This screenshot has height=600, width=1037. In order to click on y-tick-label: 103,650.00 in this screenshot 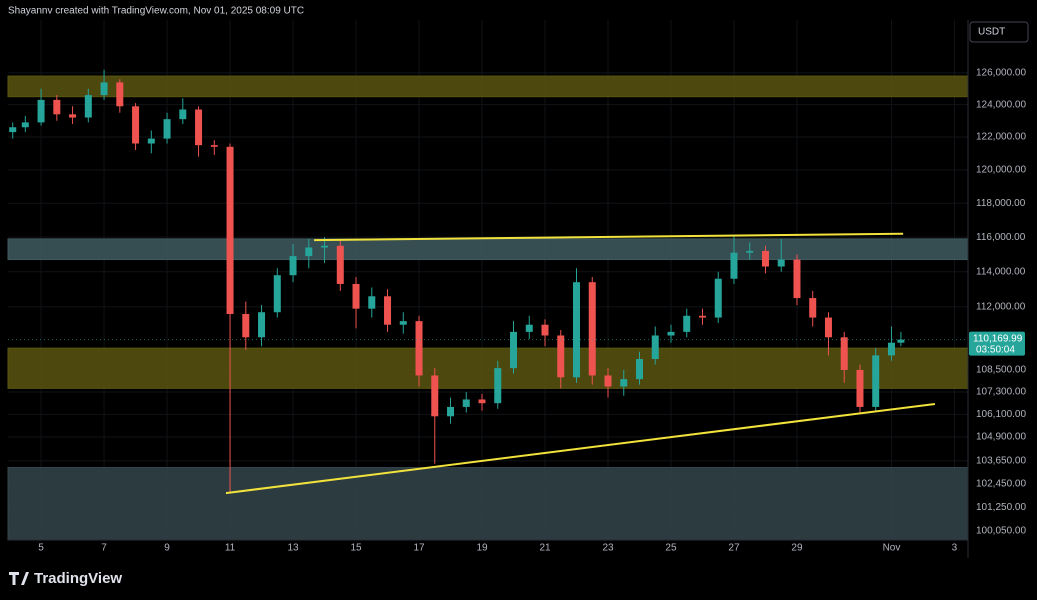, I will do `click(1001, 460)`.